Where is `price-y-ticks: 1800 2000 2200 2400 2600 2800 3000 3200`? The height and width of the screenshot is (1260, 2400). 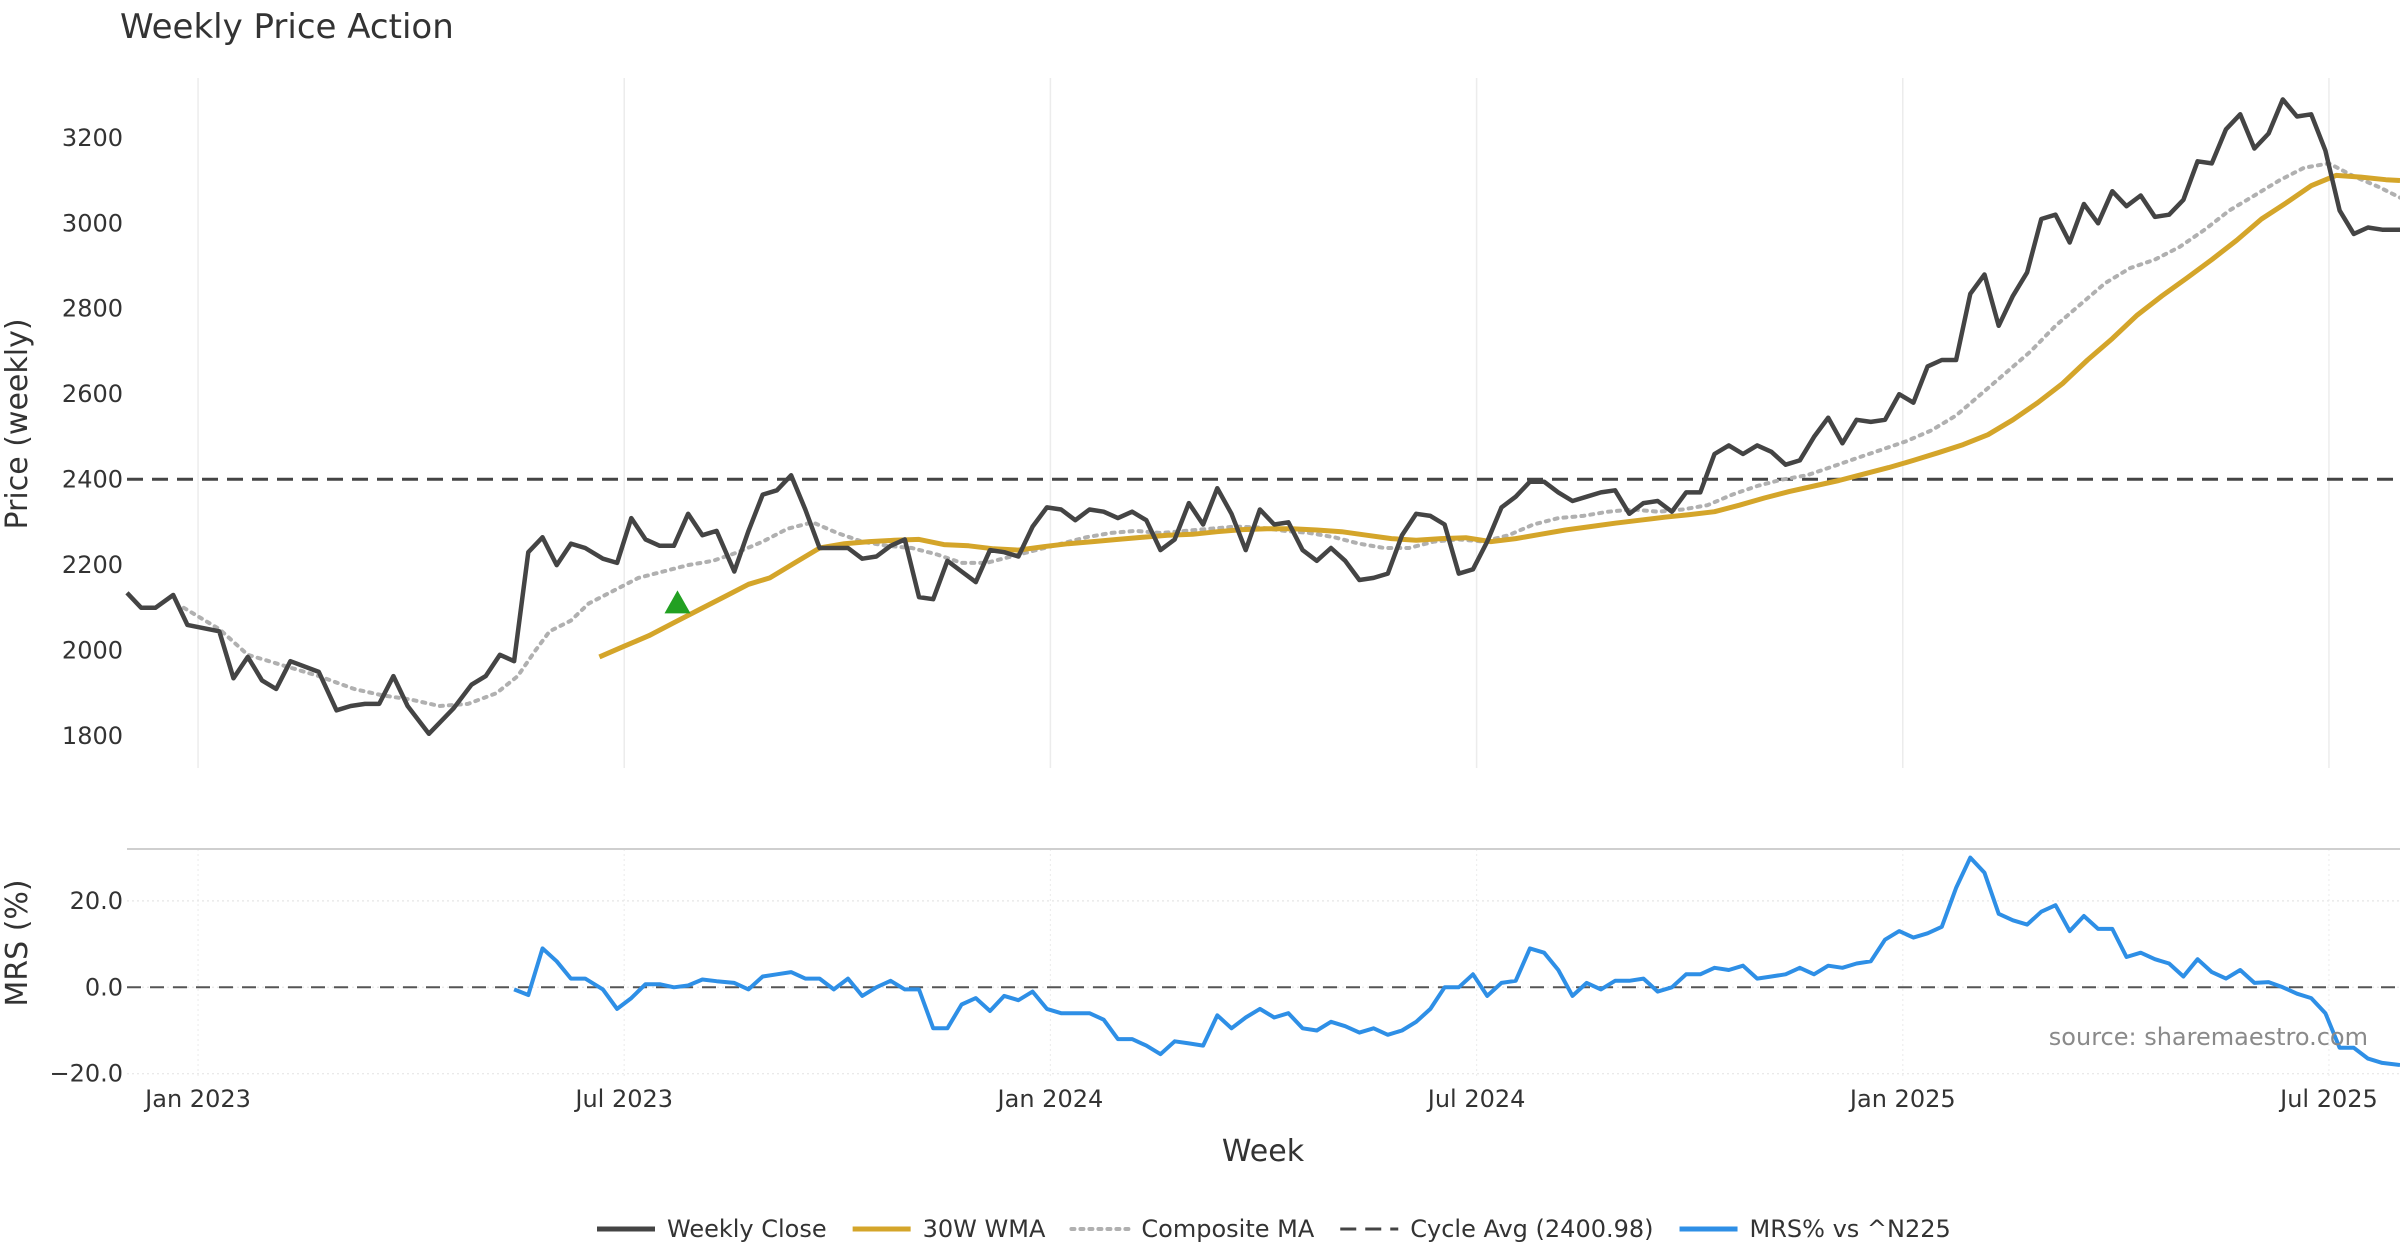
price-y-ticks: 1800 2000 2200 2400 2600 2800 3000 3200 is located at coordinates (92, 437).